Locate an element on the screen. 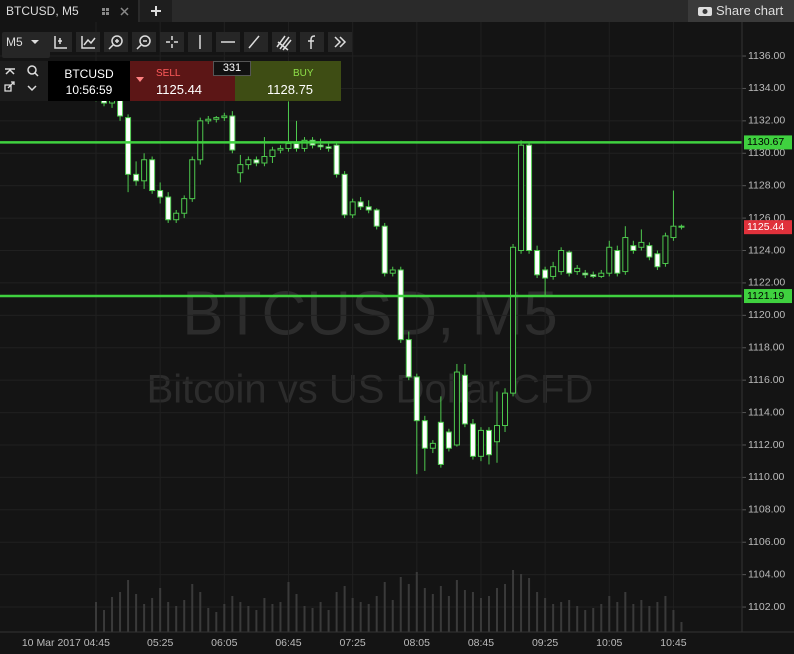 The width and height of the screenshot is (794, 654). y-tick-label: 1104.00 is located at coordinates (766, 574).